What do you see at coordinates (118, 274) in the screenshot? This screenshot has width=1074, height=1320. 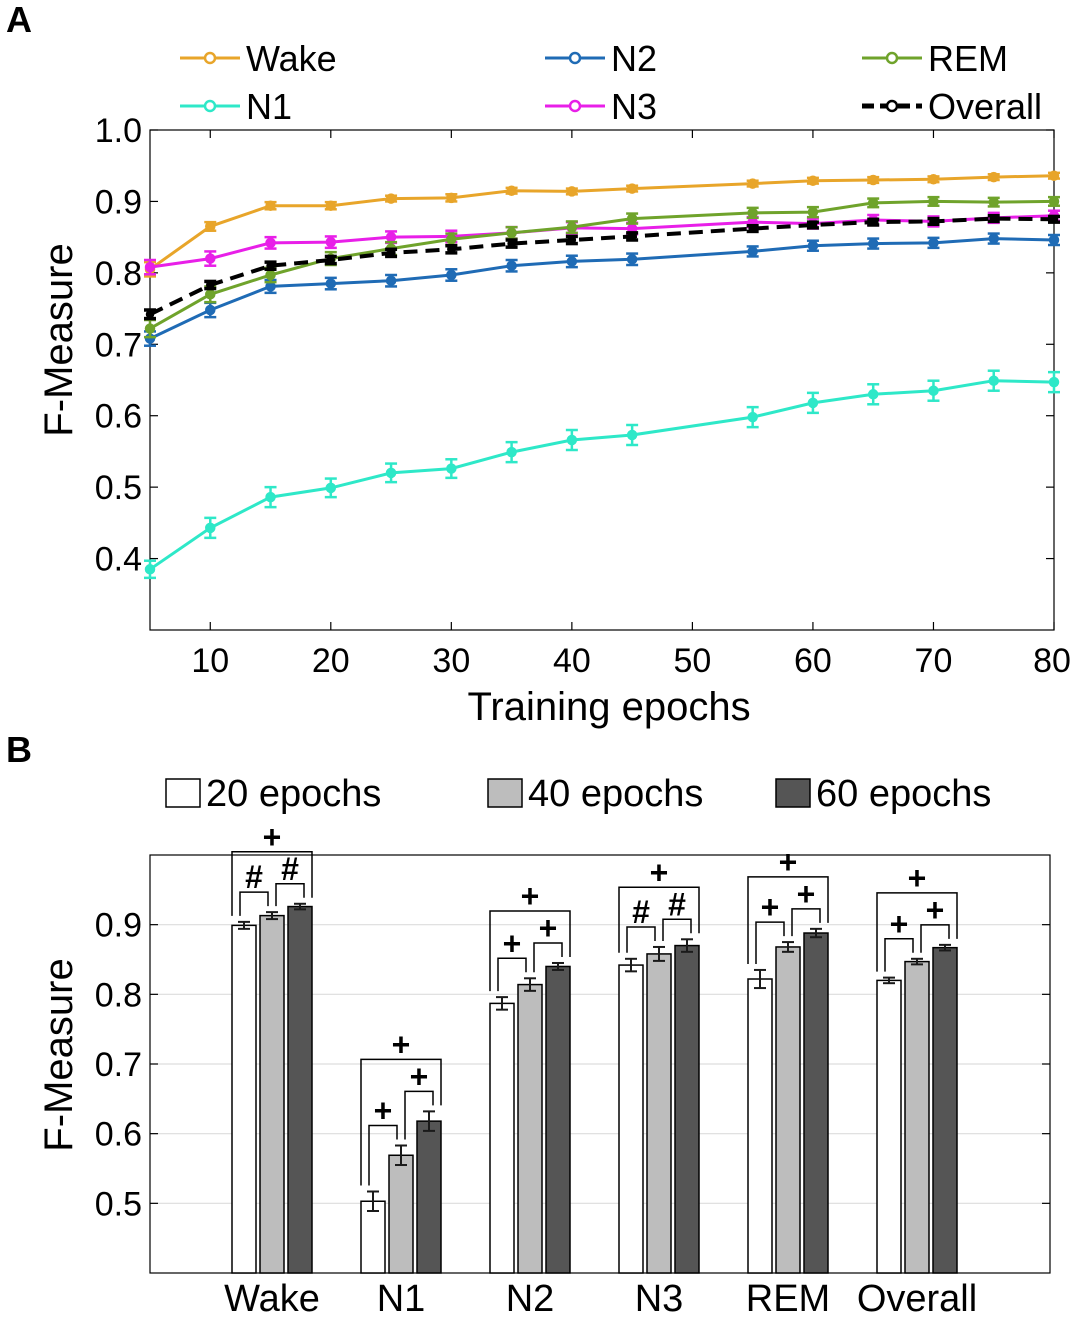 I see `a-y-tick-label: 0.8` at bounding box center [118, 274].